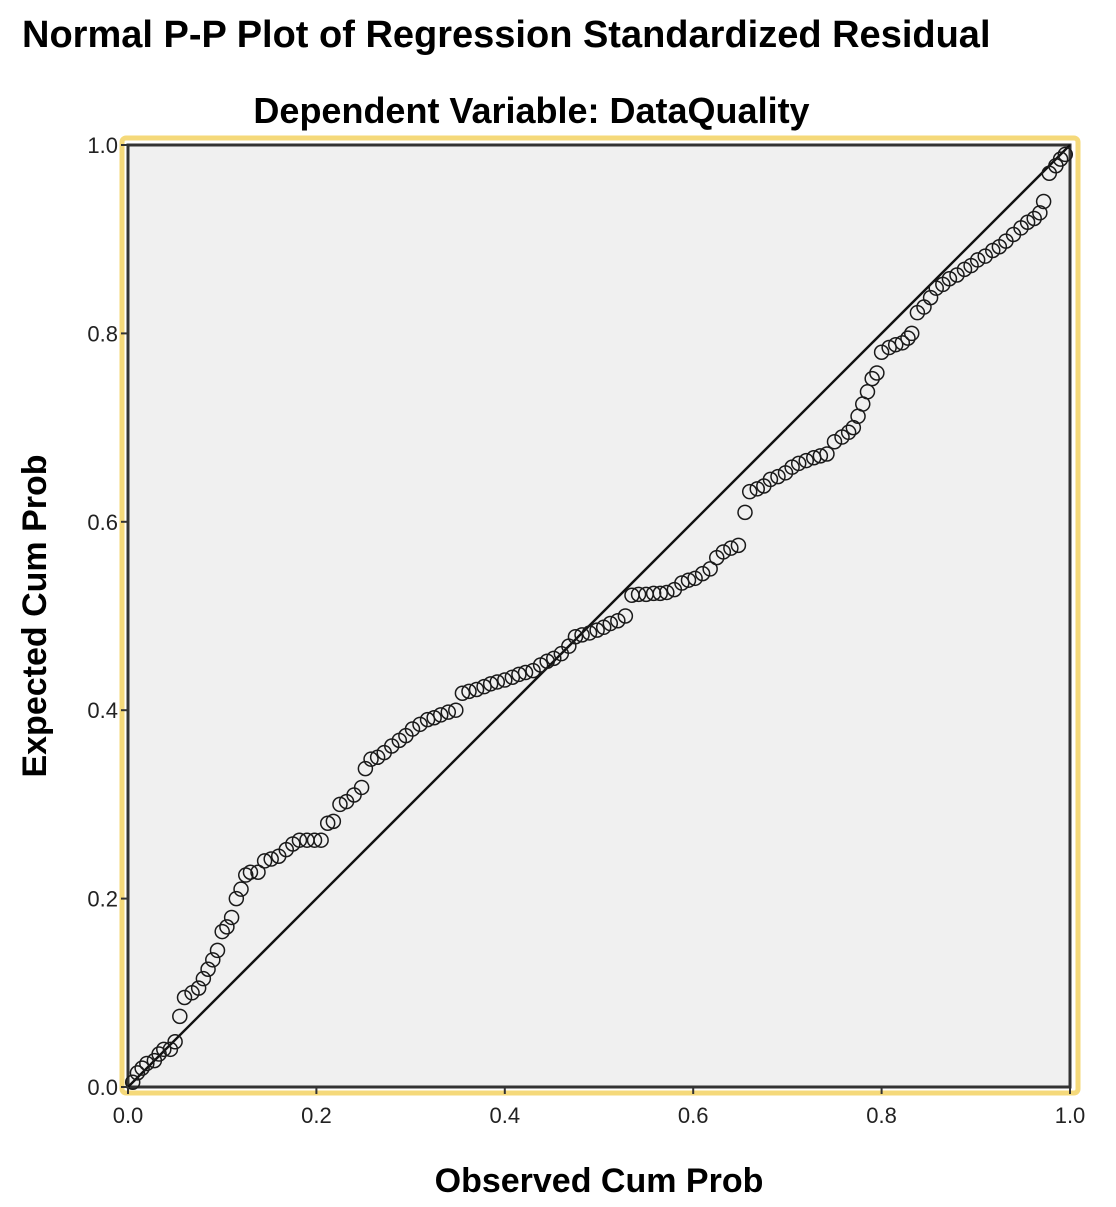  Describe the element at coordinates (881, 1115) in the screenshot. I see `x-tick-label: 0.8` at that location.